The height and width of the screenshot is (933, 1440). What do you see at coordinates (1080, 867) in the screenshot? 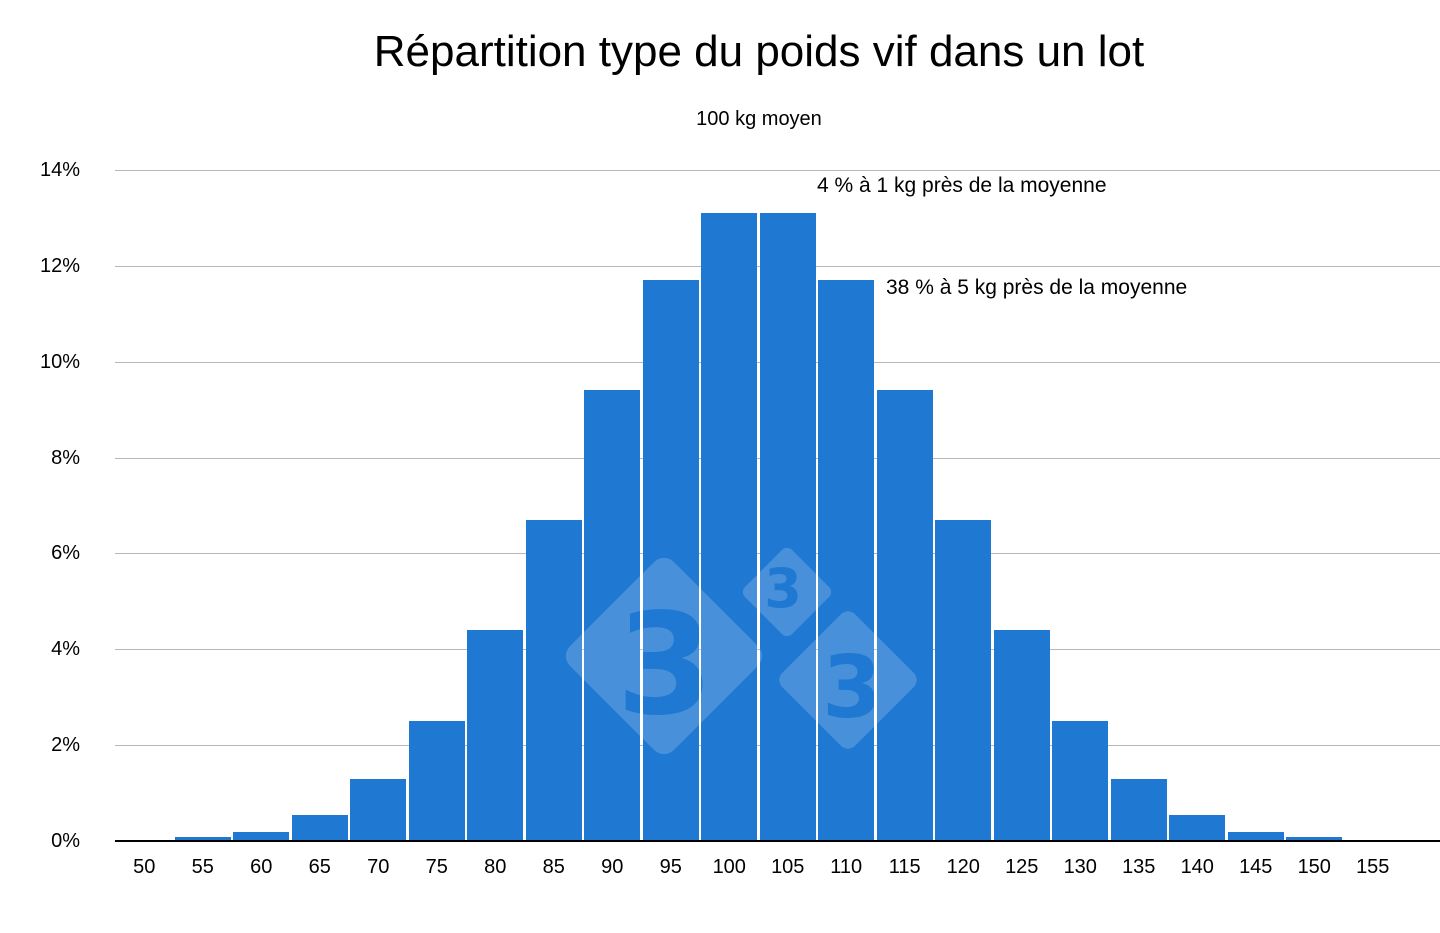
I see `x-tick-label: 130` at bounding box center [1080, 867].